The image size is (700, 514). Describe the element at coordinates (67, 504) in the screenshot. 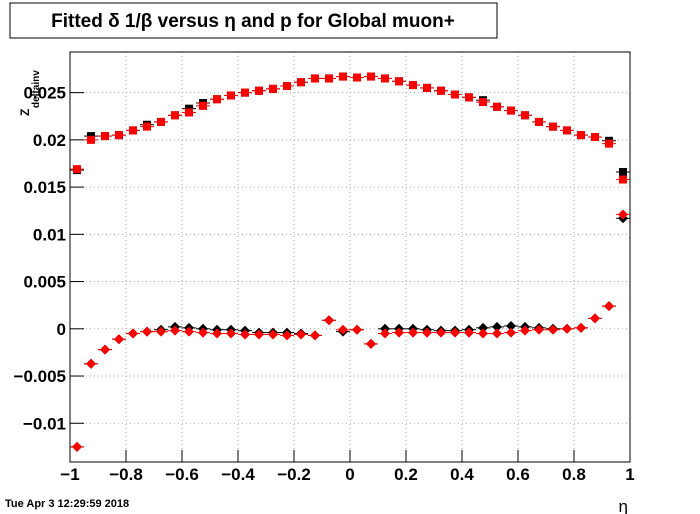

I see `timestamp: Tue Apr 3 12:29:59 2018` at that location.